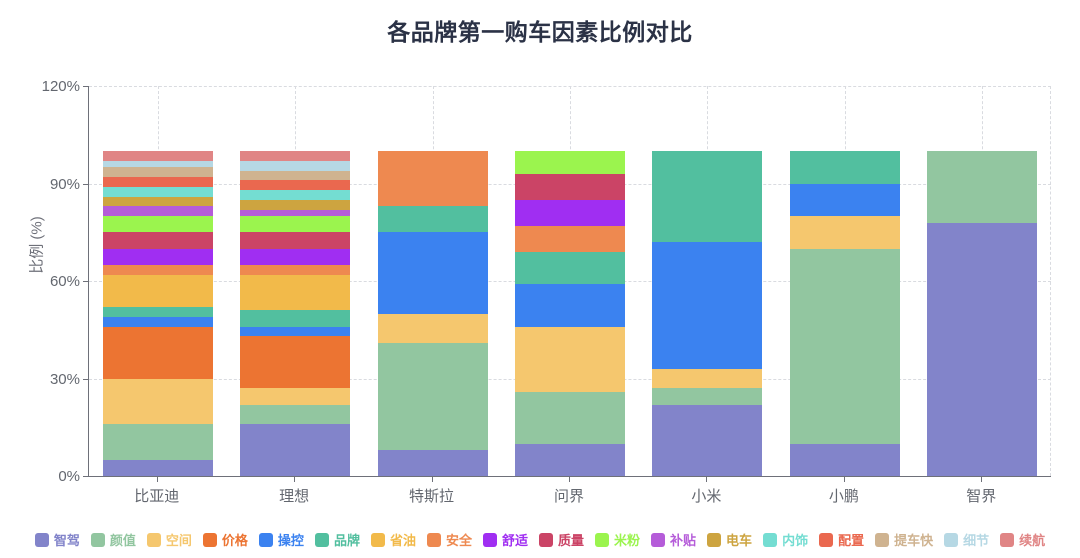 This screenshot has height=558, width=1080. Describe the element at coordinates (570, 268) in the screenshot. I see `bar-segment-问界-品牌` at that location.